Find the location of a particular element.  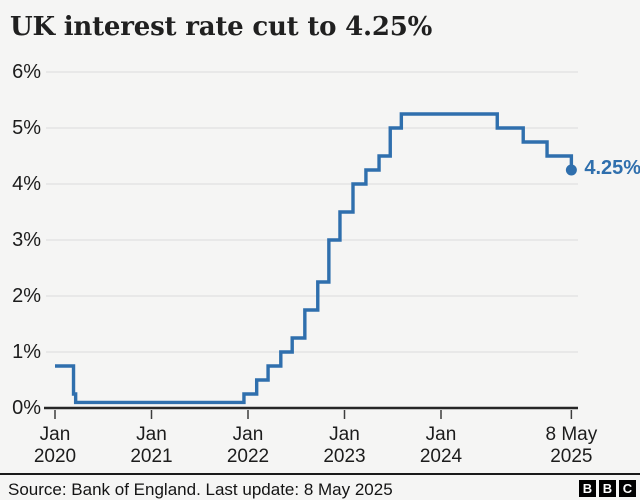

y-tick-label: 6% is located at coordinates (26, 72).